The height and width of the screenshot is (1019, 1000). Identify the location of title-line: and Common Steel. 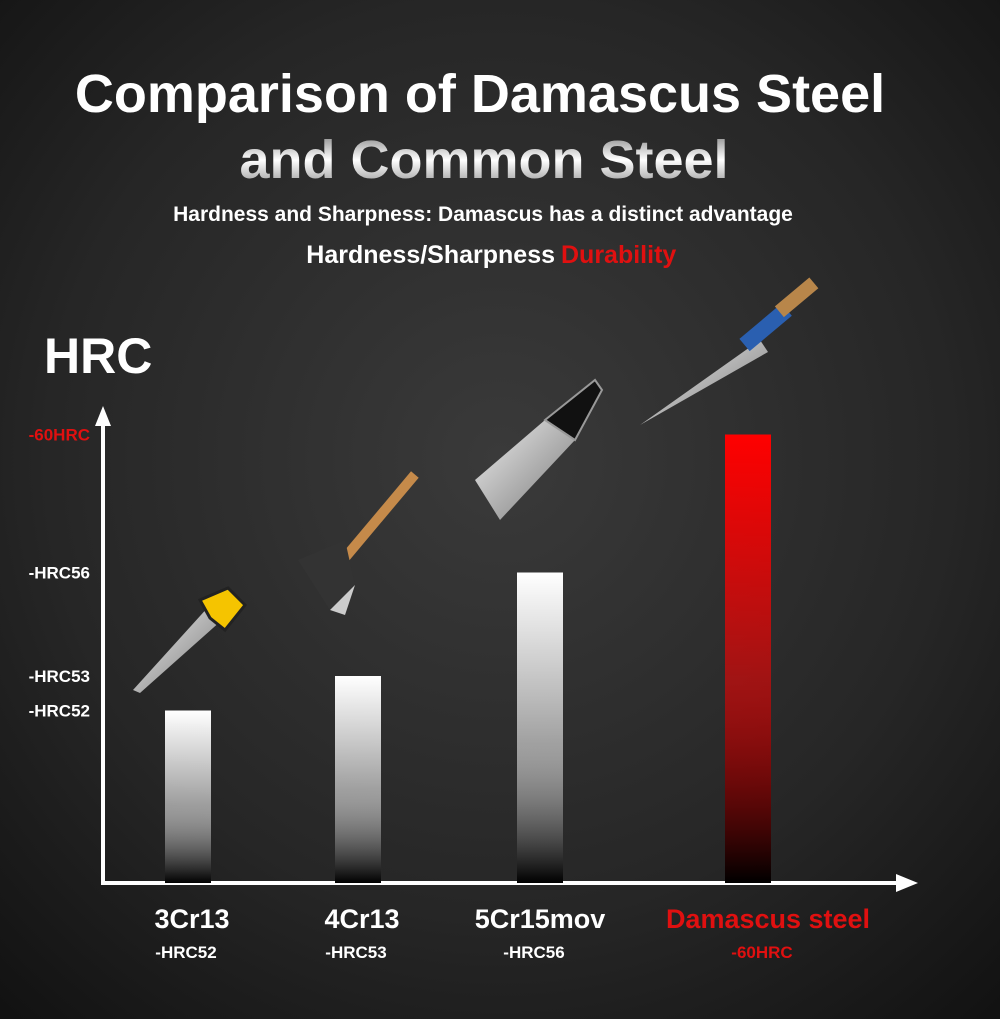
(483, 160).